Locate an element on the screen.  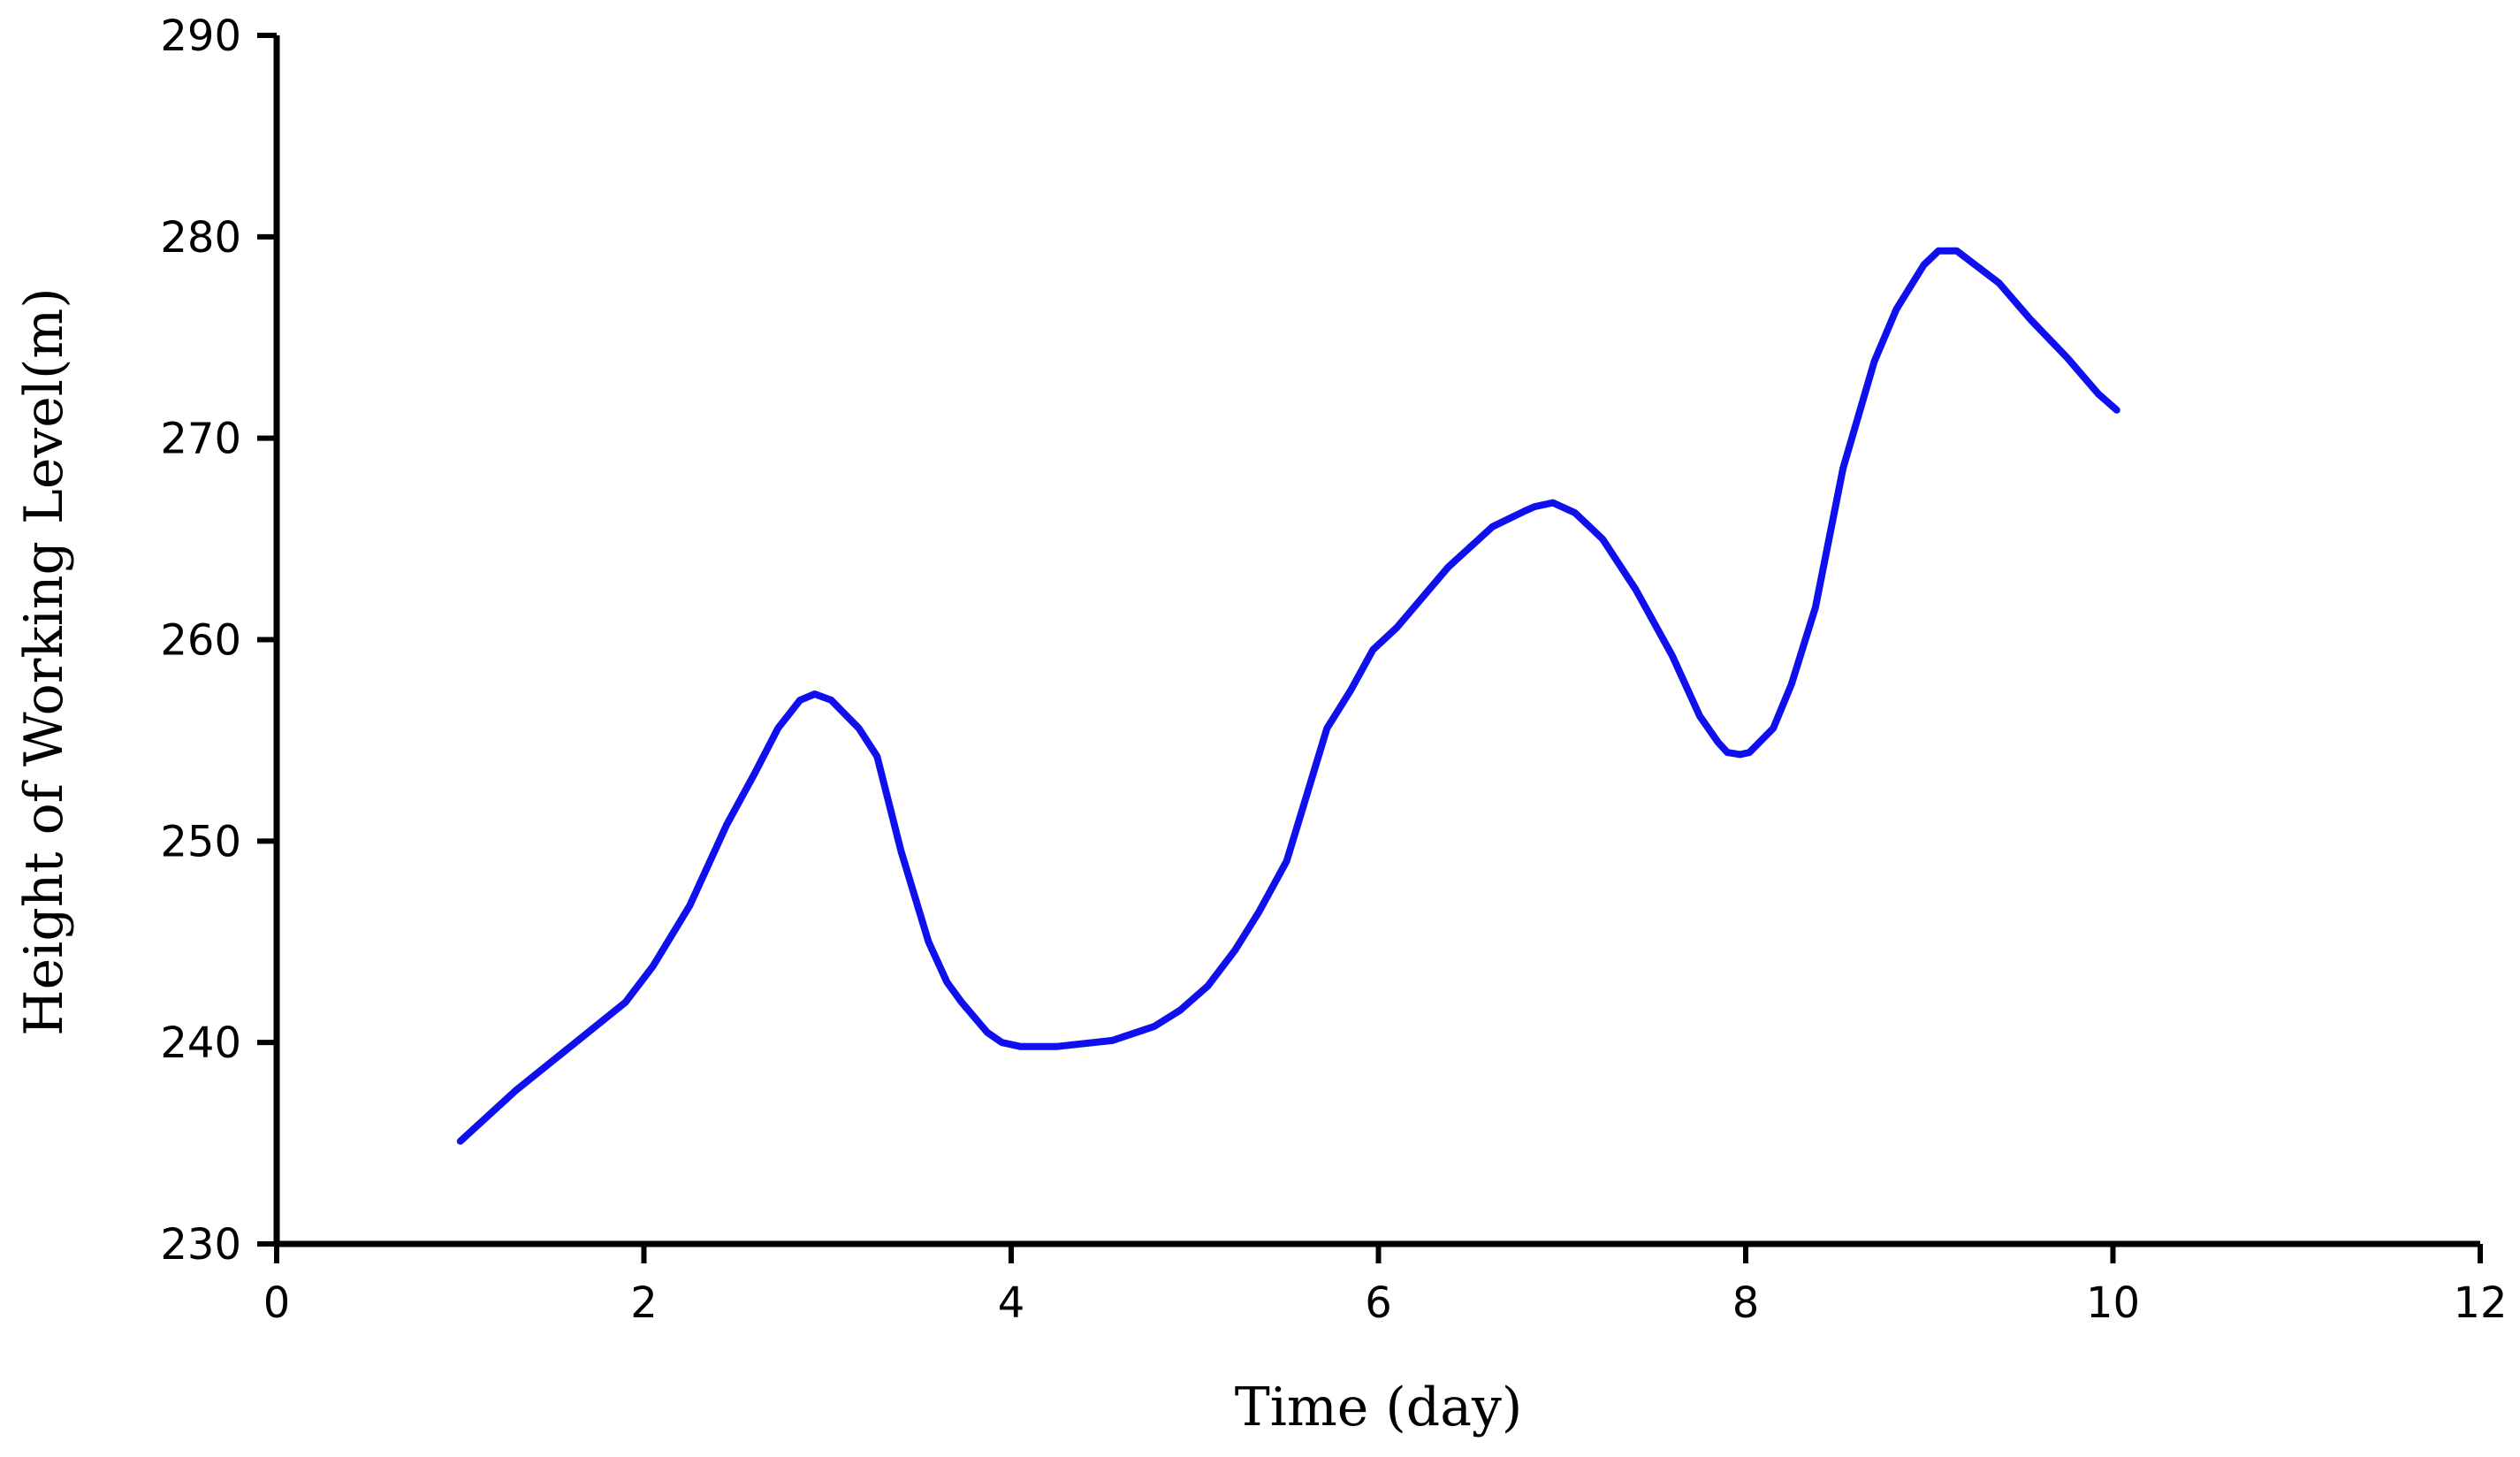
x-axis-ticks: 0 2 4 6 8 10 12 is located at coordinates (1385, 1286).